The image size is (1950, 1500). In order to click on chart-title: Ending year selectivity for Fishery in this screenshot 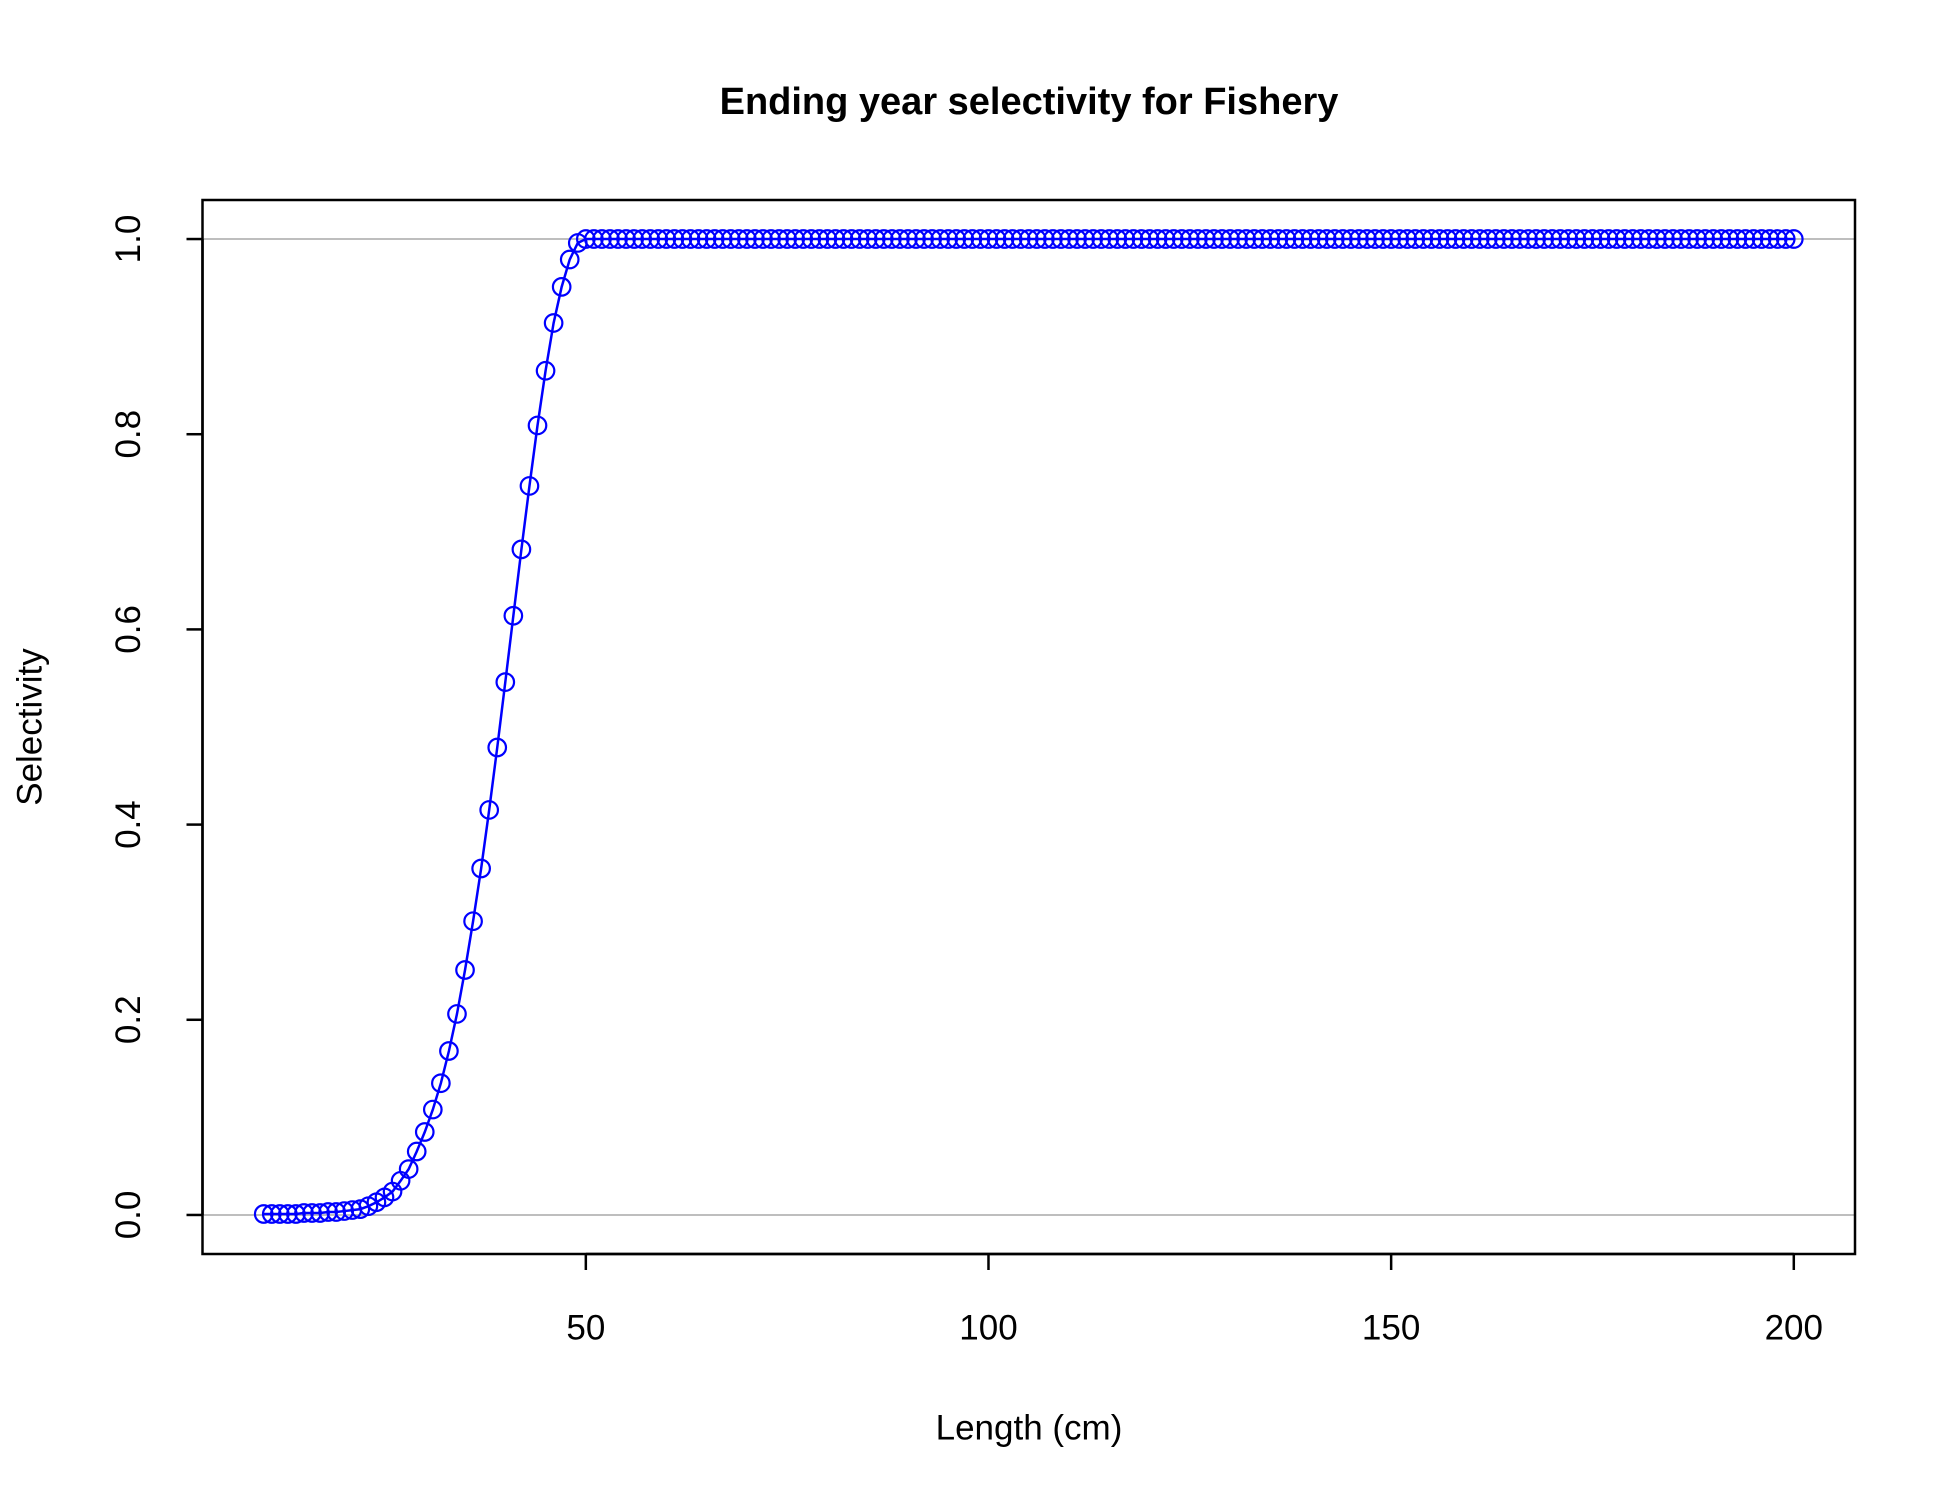, I will do `click(1029, 102)`.